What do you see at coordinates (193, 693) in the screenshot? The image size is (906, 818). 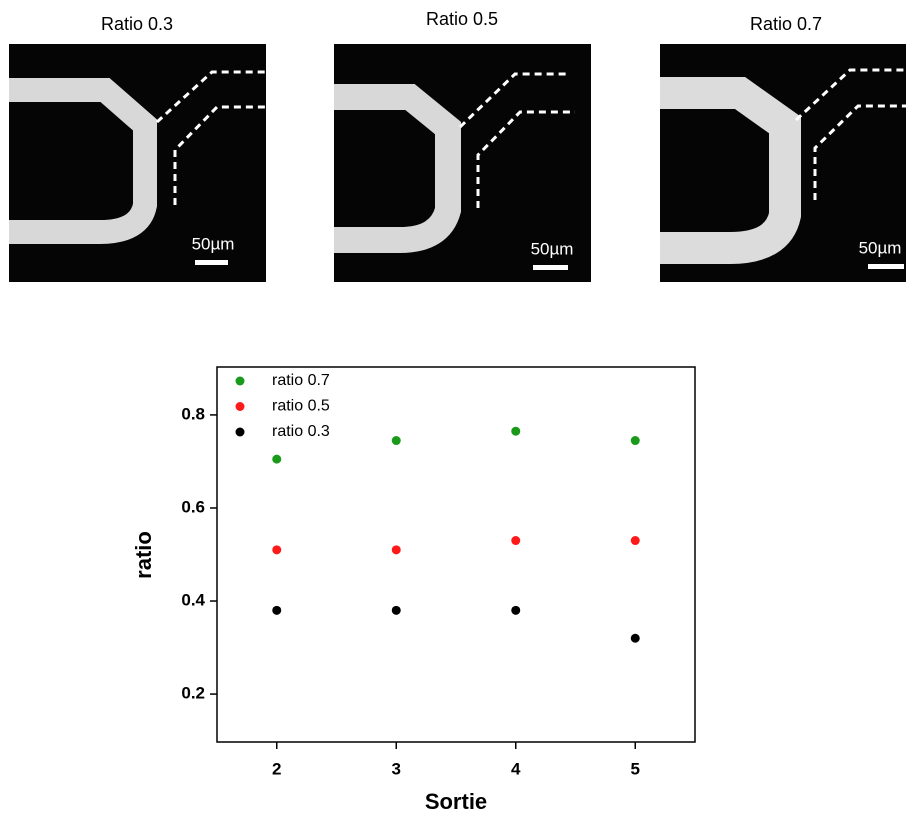 I see `y-tick-label: 0.2` at bounding box center [193, 693].